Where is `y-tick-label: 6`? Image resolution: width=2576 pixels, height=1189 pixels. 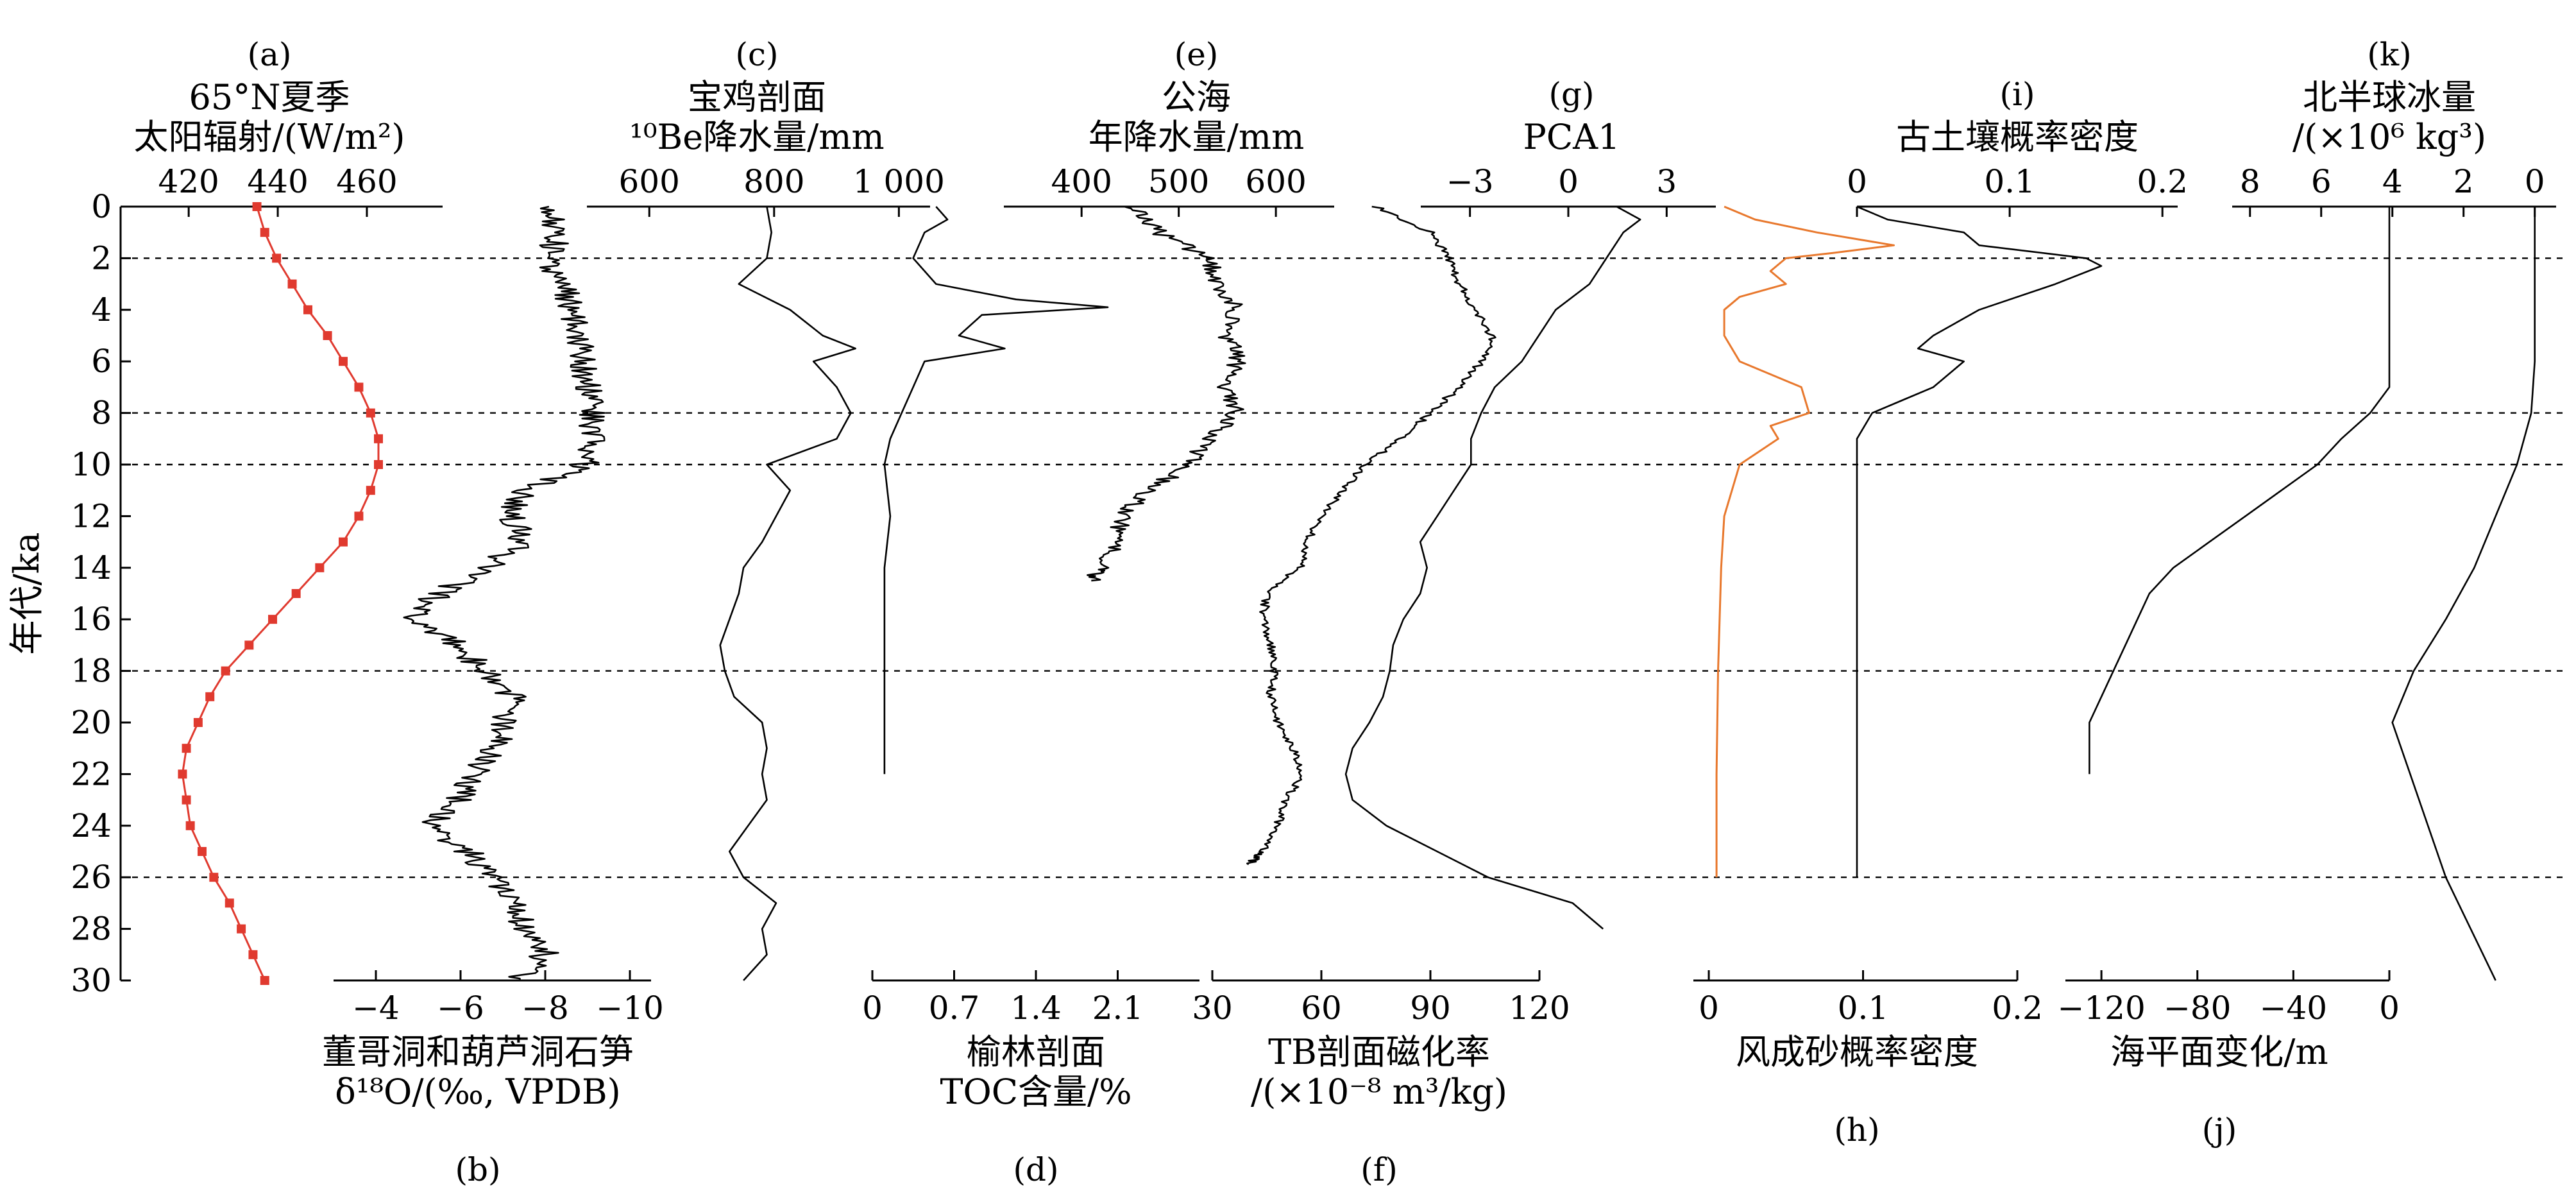 y-tick-label: 6 is located at coordinates (101, 362).